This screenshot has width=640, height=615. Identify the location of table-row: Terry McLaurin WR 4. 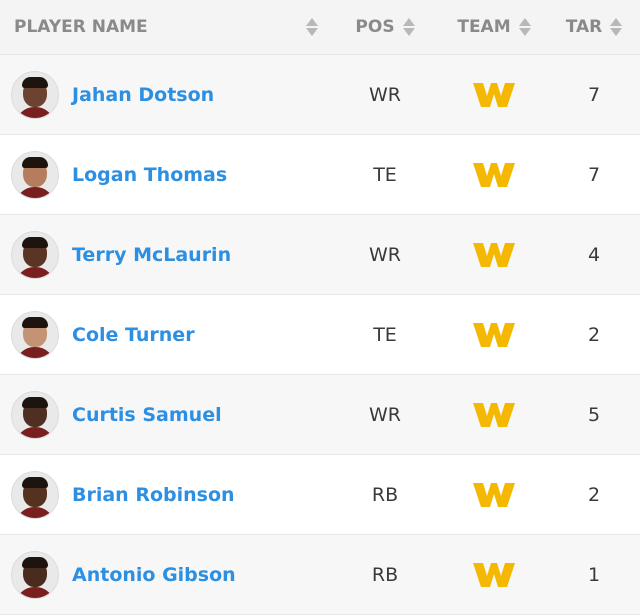
(320, 255).